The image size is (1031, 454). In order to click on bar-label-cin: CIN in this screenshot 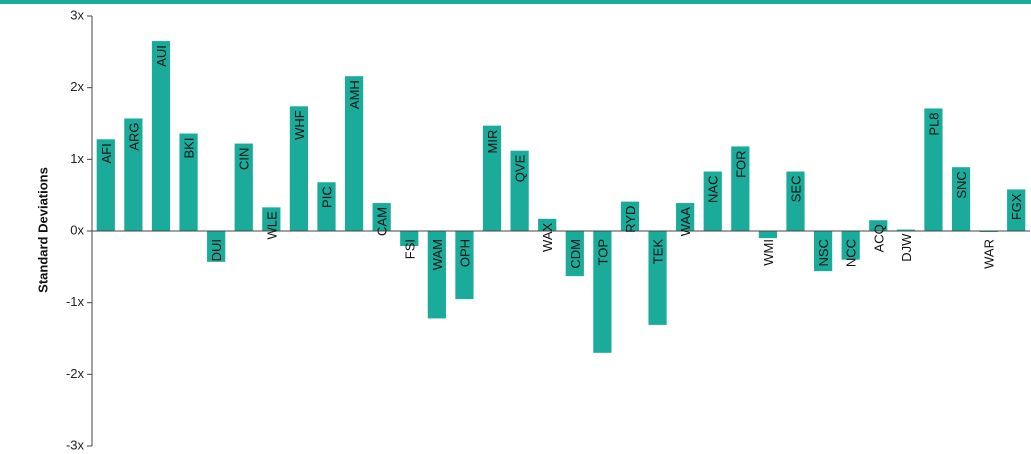, I will do `click(244, 159)`.